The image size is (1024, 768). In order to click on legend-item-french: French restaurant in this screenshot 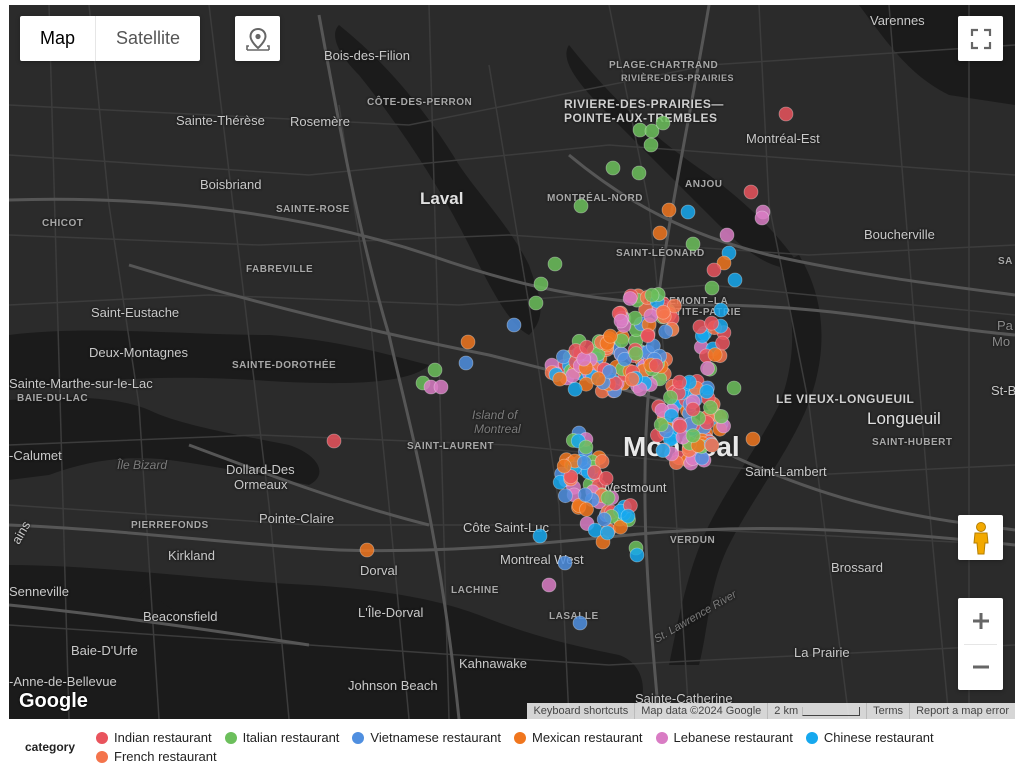, I will do `click(156, 756)`.